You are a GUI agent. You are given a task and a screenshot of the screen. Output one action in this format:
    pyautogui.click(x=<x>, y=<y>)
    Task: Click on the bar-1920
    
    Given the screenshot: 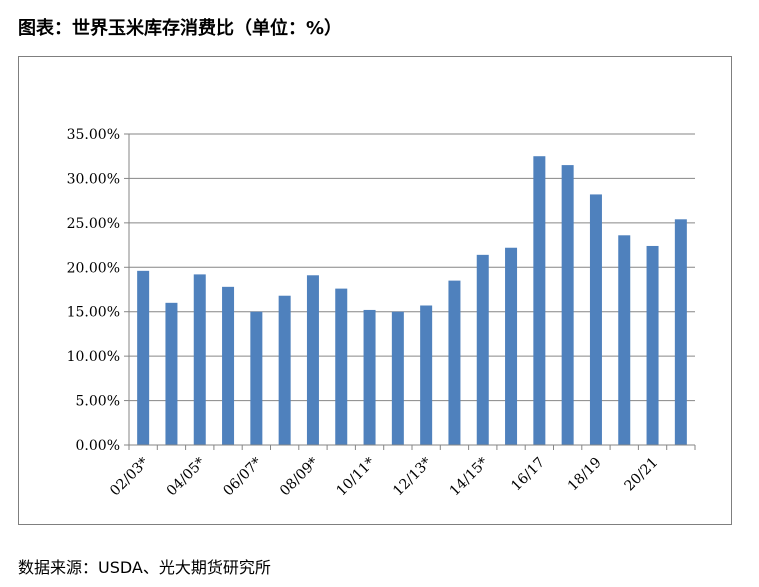 What is the action you would take?
    pyautogui.click(x=624, y=340)
    